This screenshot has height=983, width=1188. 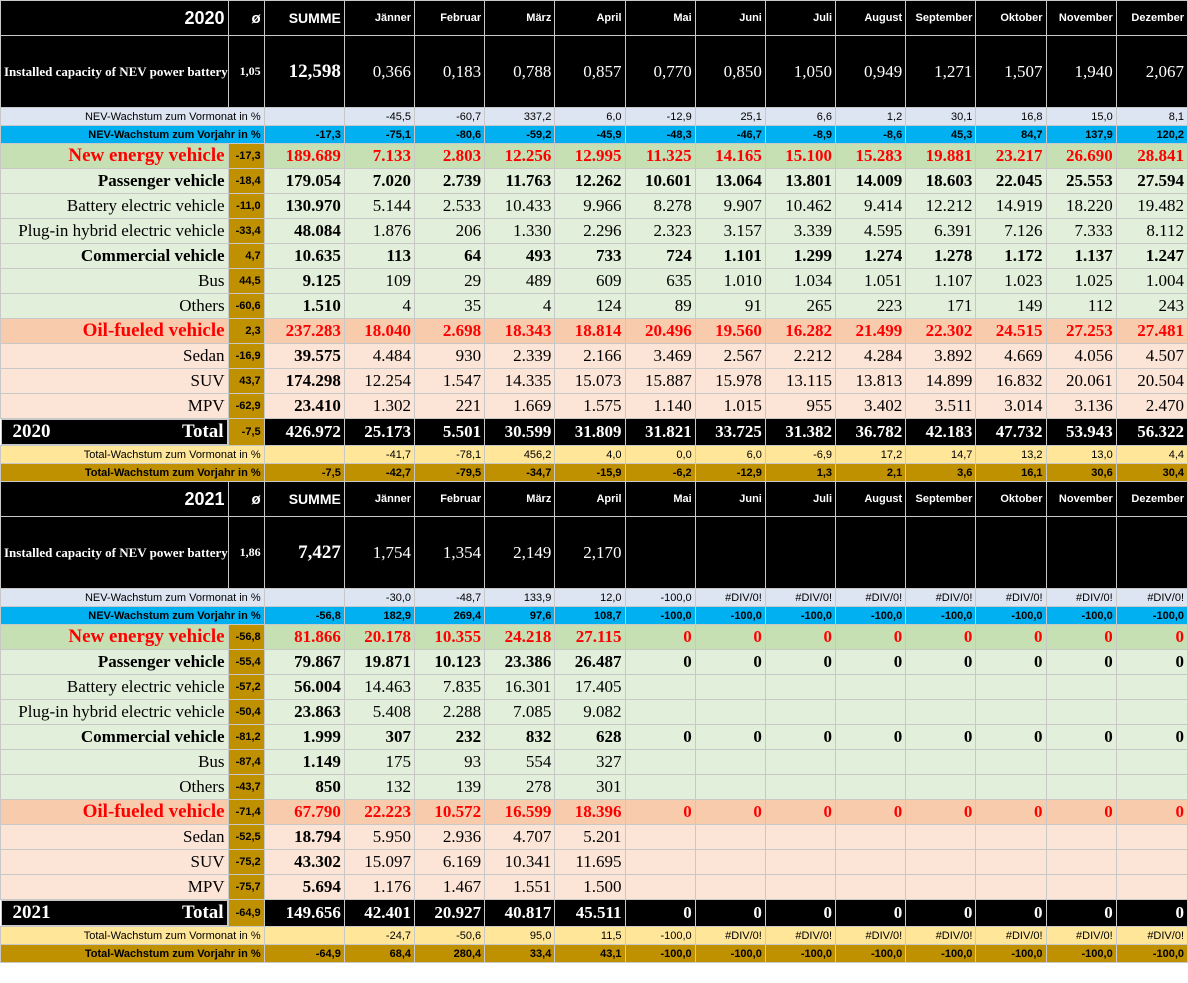 I want to click on row-value: 1.172, so click(x=1011, y=256).